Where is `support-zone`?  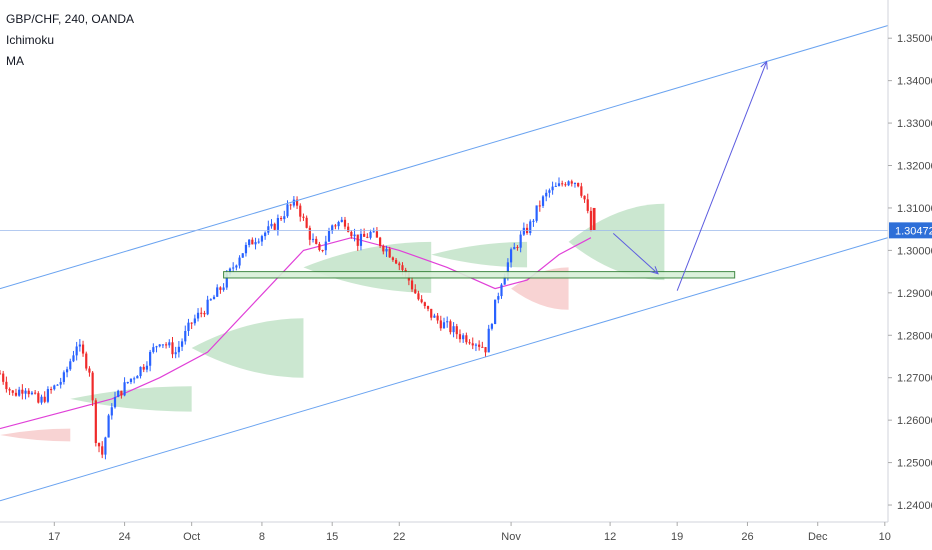
support-zone is located at coordinates (479, 275).